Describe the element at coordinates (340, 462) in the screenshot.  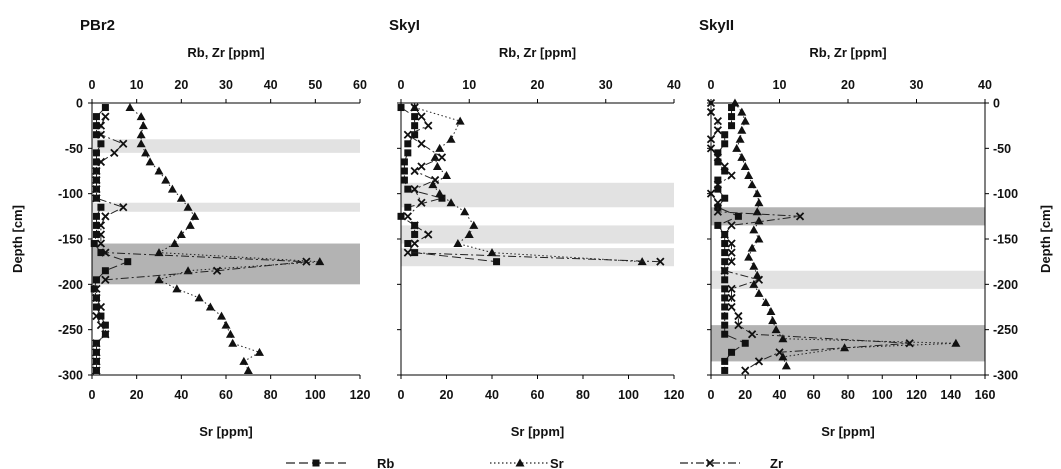
I see `legend-item-rb: Rb` at that location.